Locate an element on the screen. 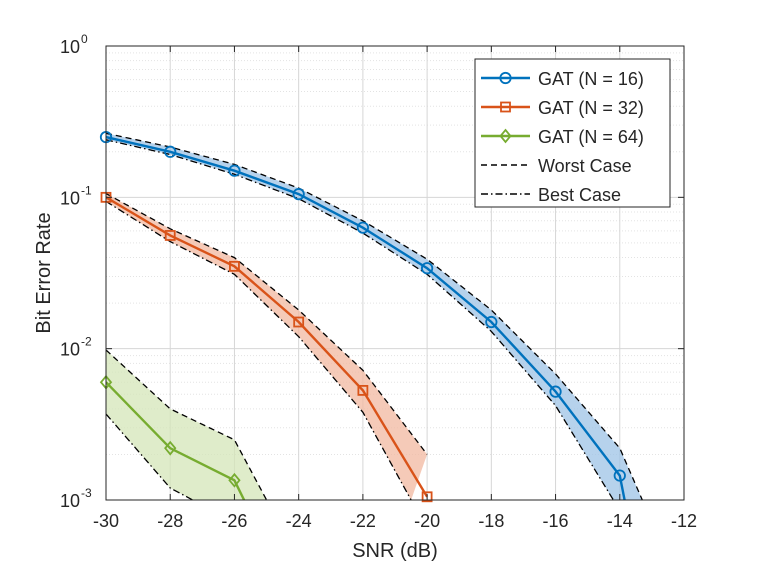 The width and height of the screenshot is (766, 580). x-tick-label: -12 is located at coordinates (684, 521).